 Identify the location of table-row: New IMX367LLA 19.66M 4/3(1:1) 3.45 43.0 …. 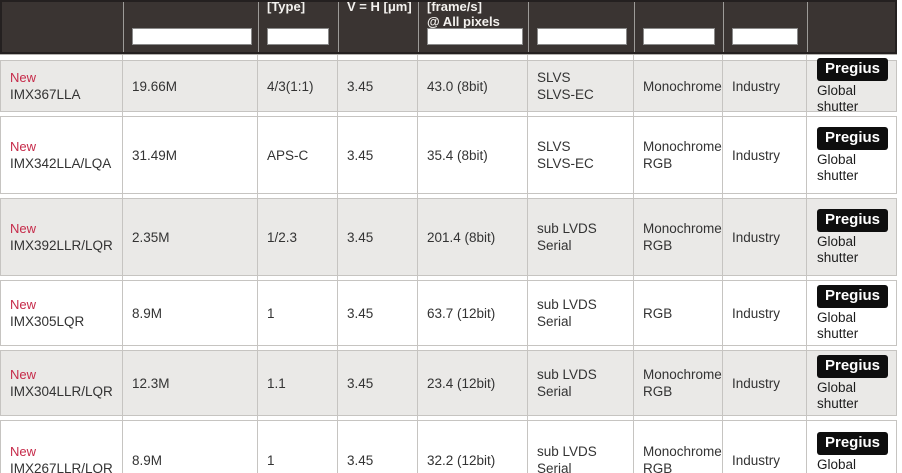
(448, 85).